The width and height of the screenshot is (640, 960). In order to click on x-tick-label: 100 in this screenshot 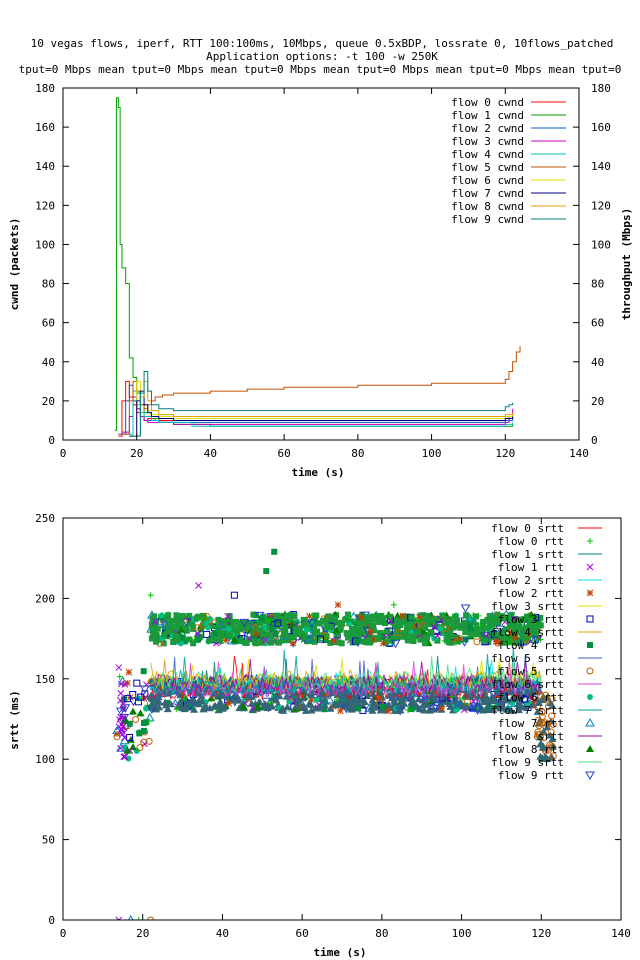, I will do `click(462, 933)`.